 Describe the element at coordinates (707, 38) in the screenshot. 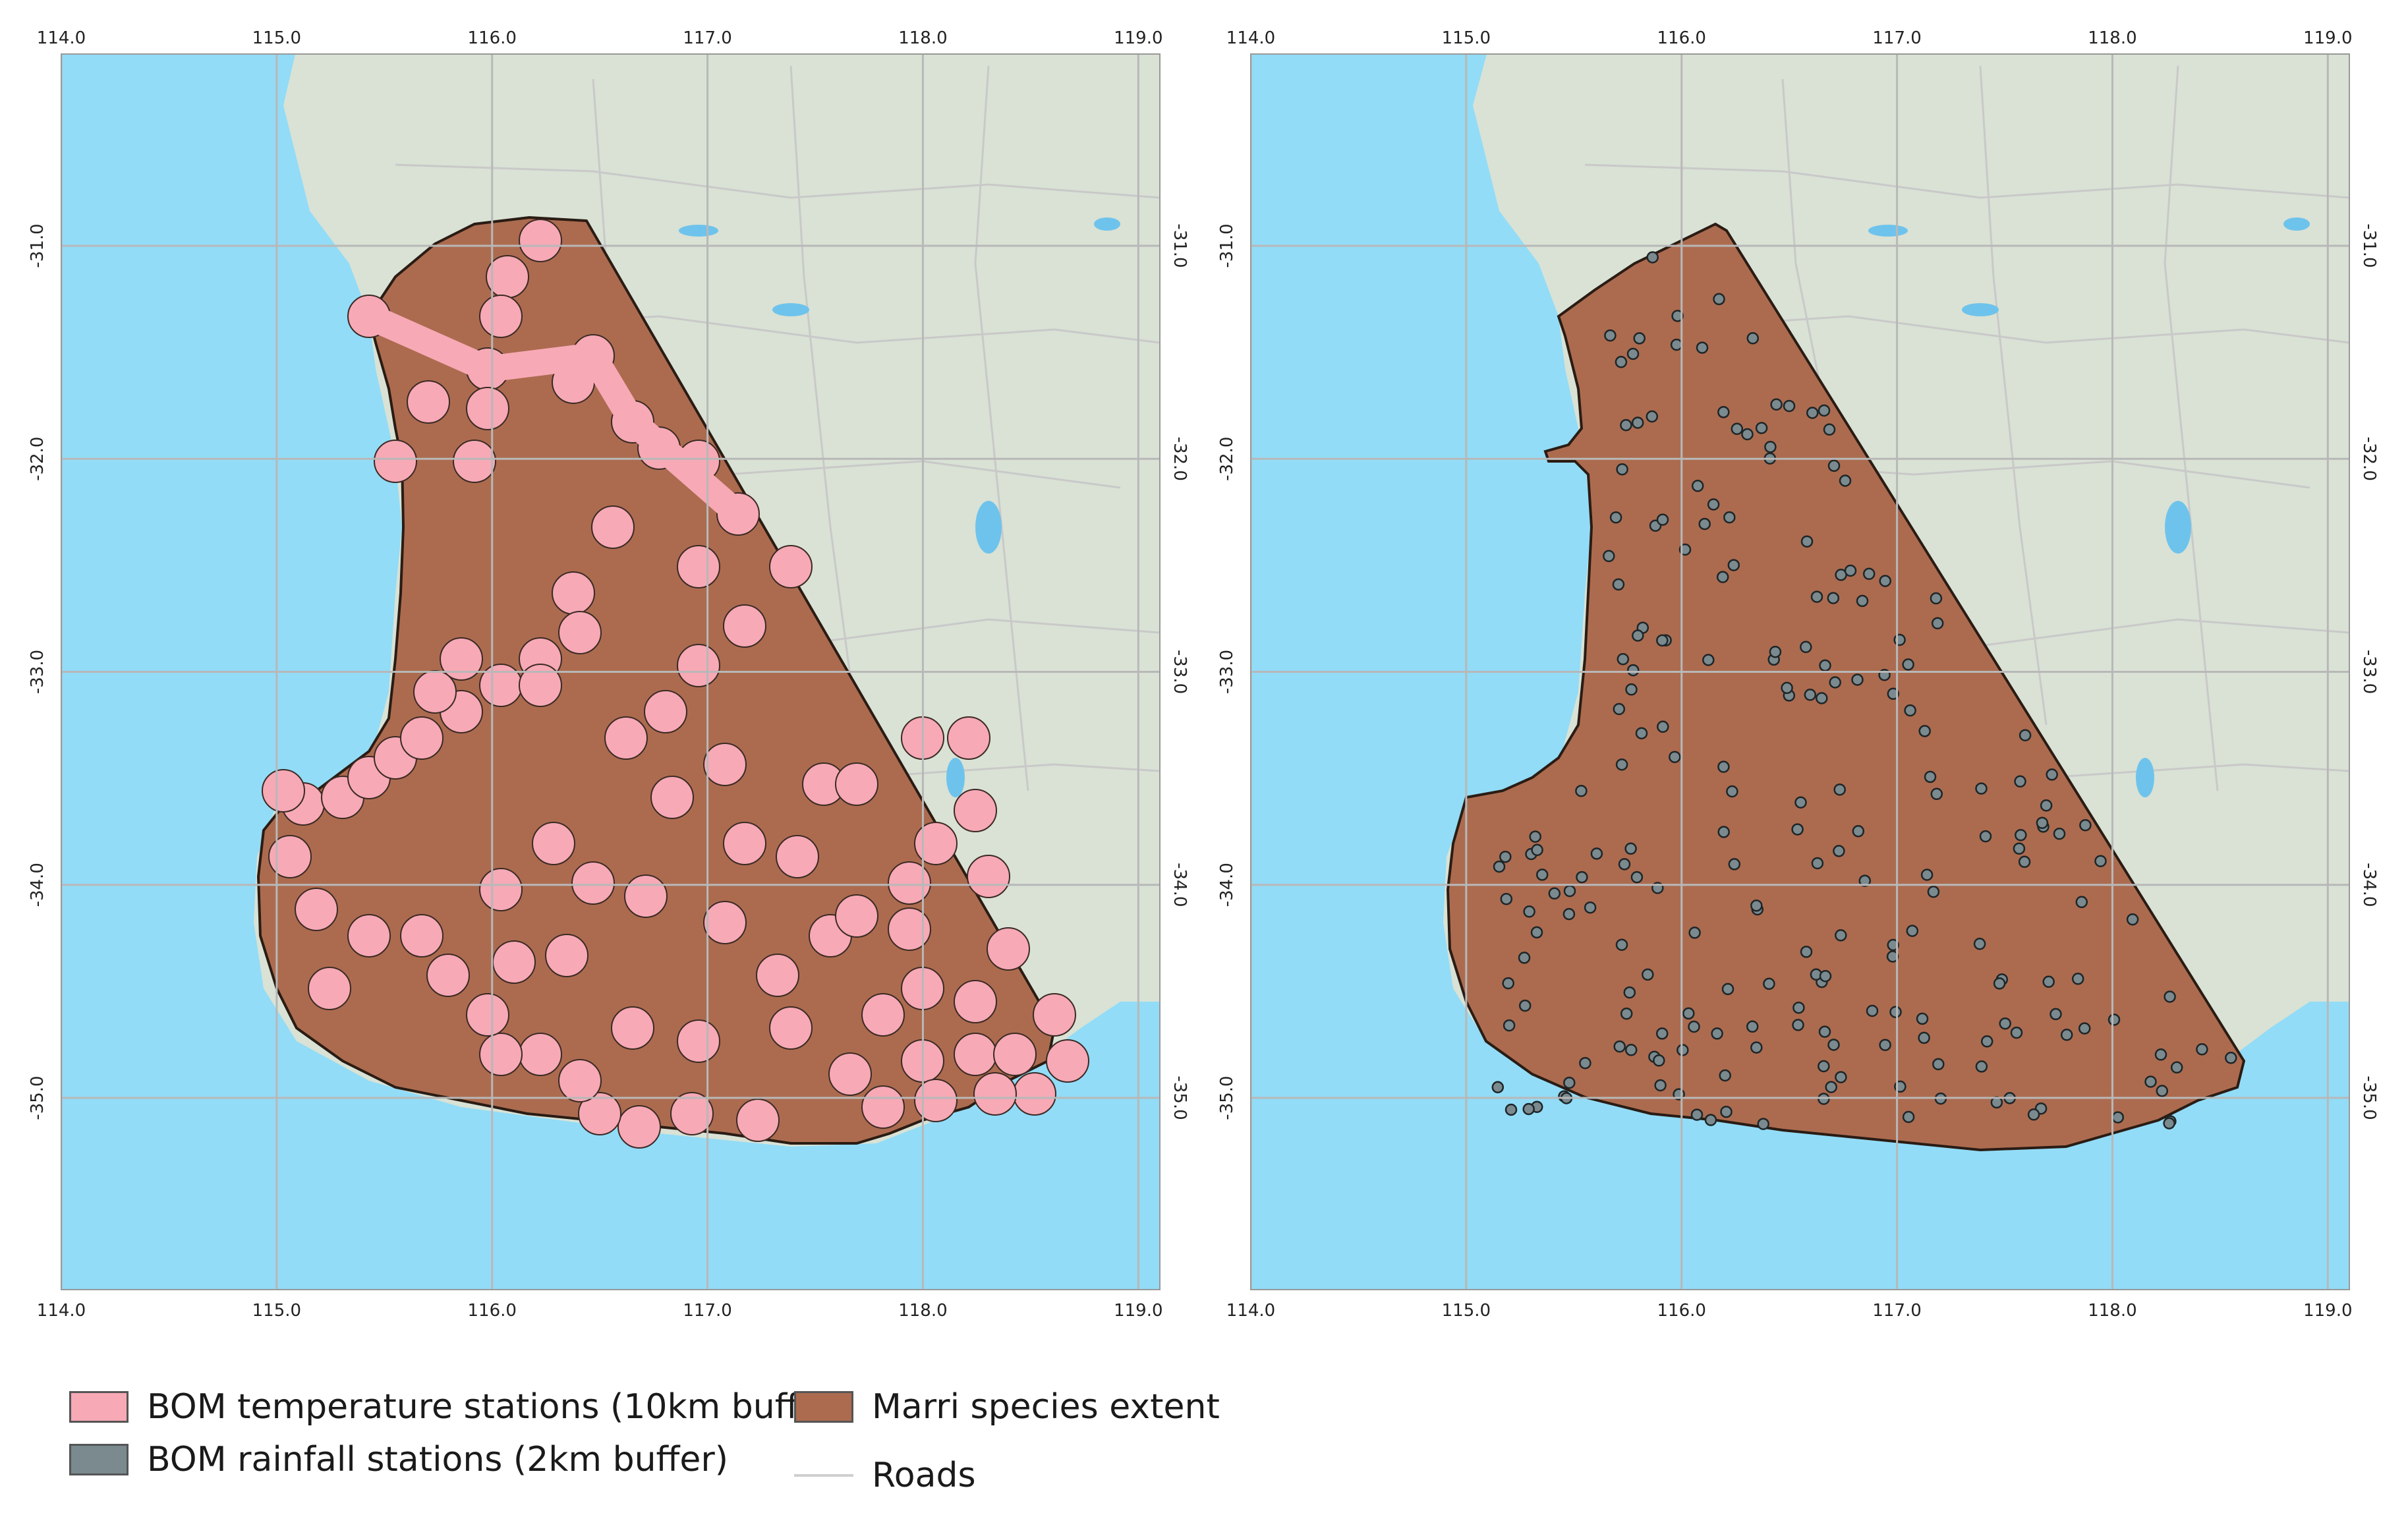

I see `lon-tick-top: 117.0` at that location.